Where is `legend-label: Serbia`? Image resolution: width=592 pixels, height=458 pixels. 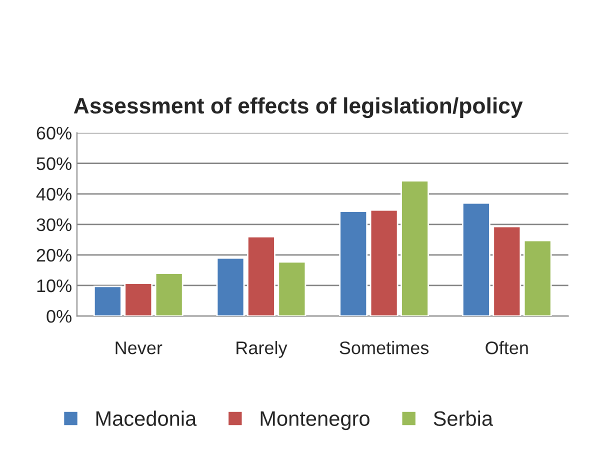
legend-label: Serbia is located at coordinates (464, 418).